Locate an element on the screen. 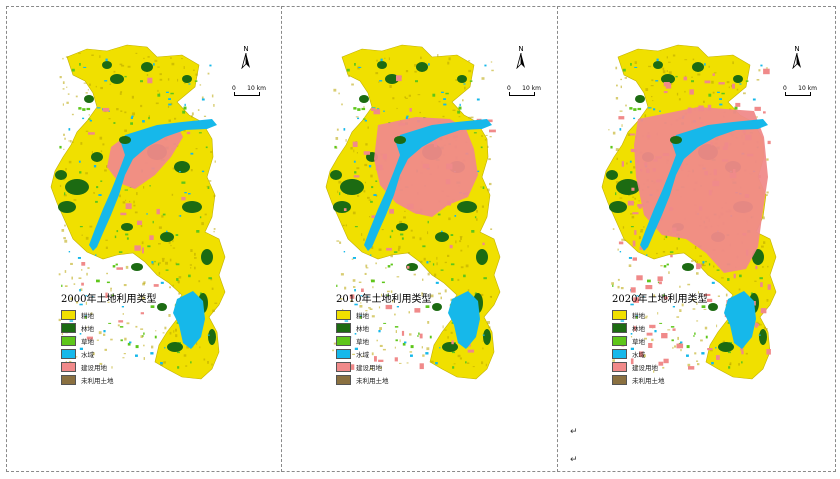 This screenshot has height=479, width=840. yangtze-river is located at coordinates (153, 185).